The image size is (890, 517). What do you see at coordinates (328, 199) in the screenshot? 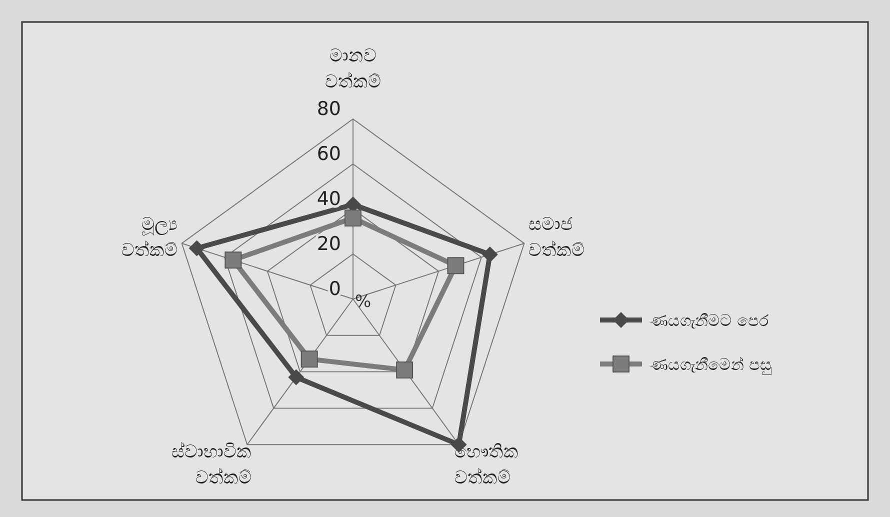
I see `y-tick-label: 40` at bounding box center [328, 199].